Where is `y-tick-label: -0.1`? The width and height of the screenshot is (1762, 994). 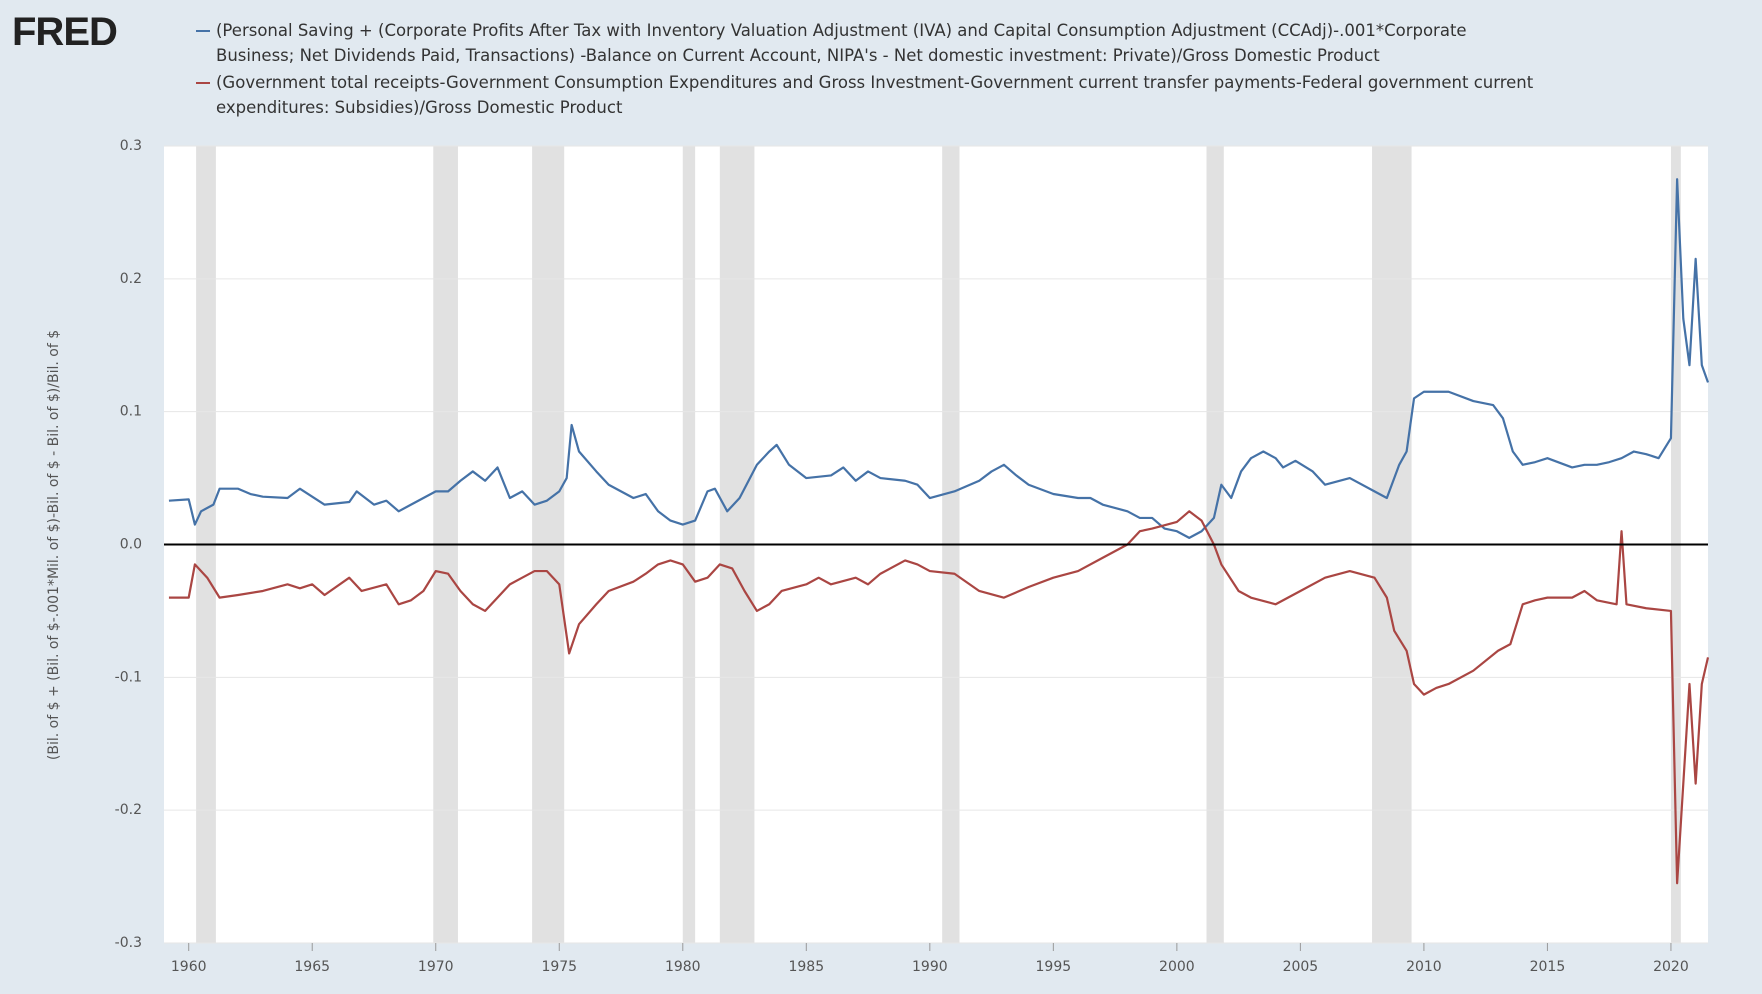
y-tick-label: -0.1 is located at coordinates (128, 677).